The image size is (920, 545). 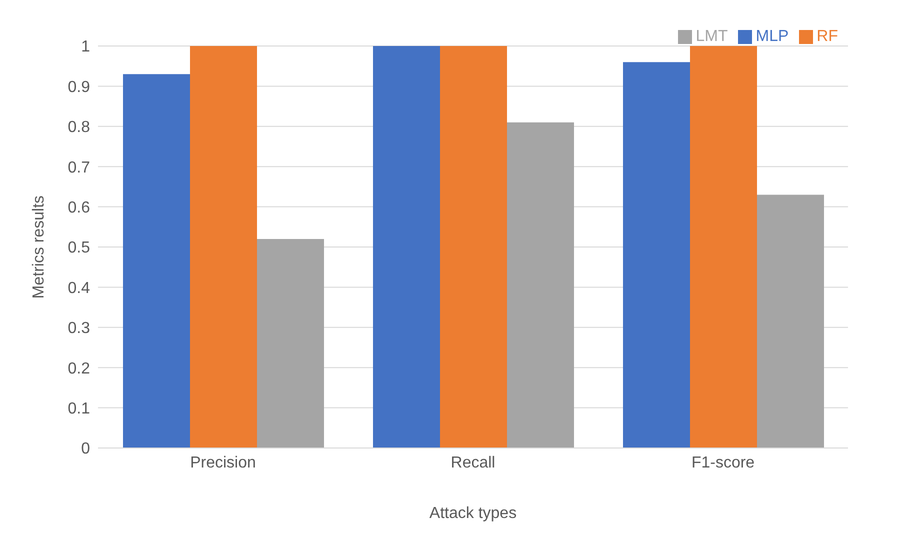 I want to click on x-axis-title: Attack types, so click(x=473, y=513).